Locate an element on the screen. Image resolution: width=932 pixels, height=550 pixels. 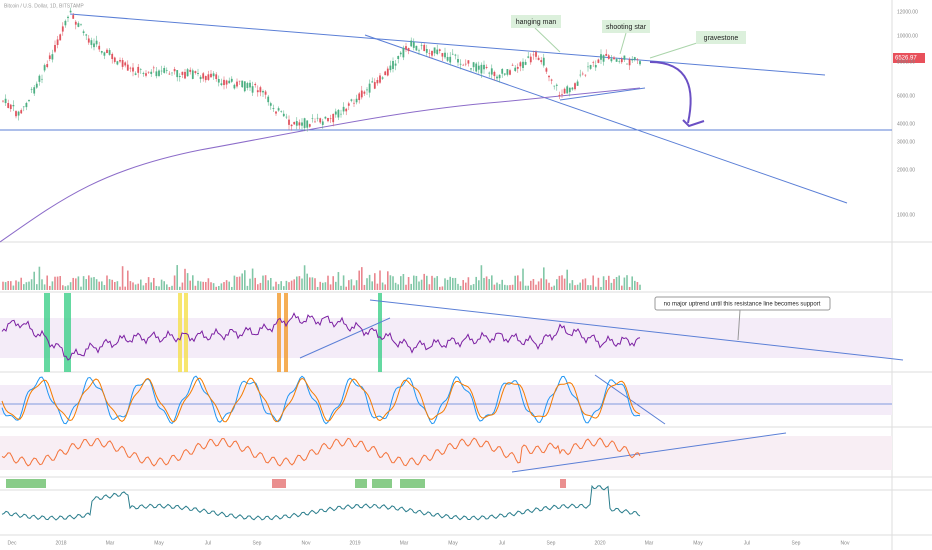
osc-band is located at coordinates (446, 453).